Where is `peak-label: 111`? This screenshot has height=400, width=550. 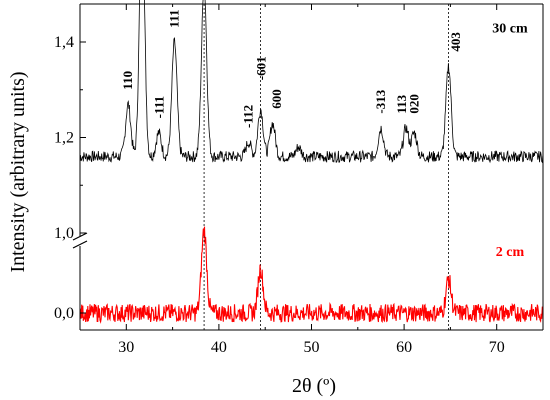
peak-label: 111 is located at coordinates (174, 19).